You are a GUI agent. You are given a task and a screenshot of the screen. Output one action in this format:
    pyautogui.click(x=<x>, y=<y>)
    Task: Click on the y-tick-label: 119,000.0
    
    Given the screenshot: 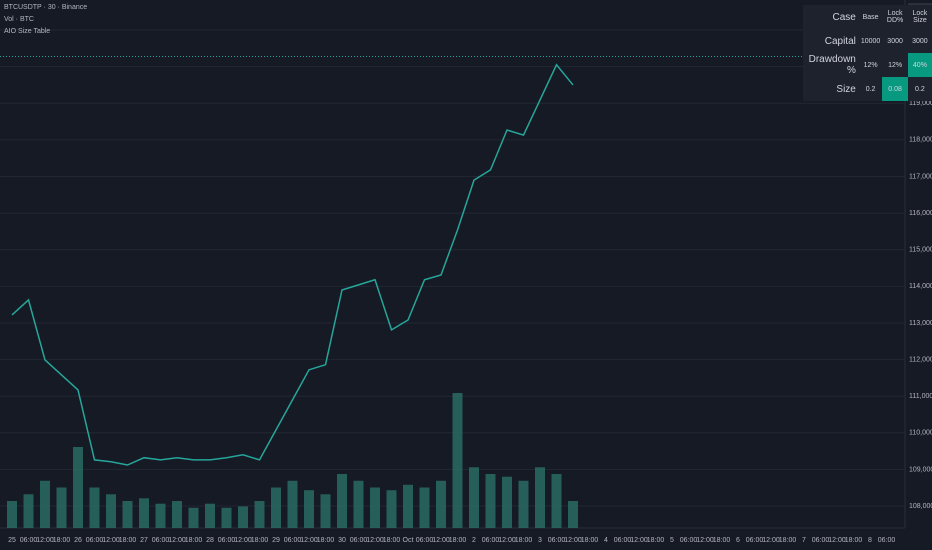 What is the action you would take?
    pyautogui.click(x=920, y=103)
    